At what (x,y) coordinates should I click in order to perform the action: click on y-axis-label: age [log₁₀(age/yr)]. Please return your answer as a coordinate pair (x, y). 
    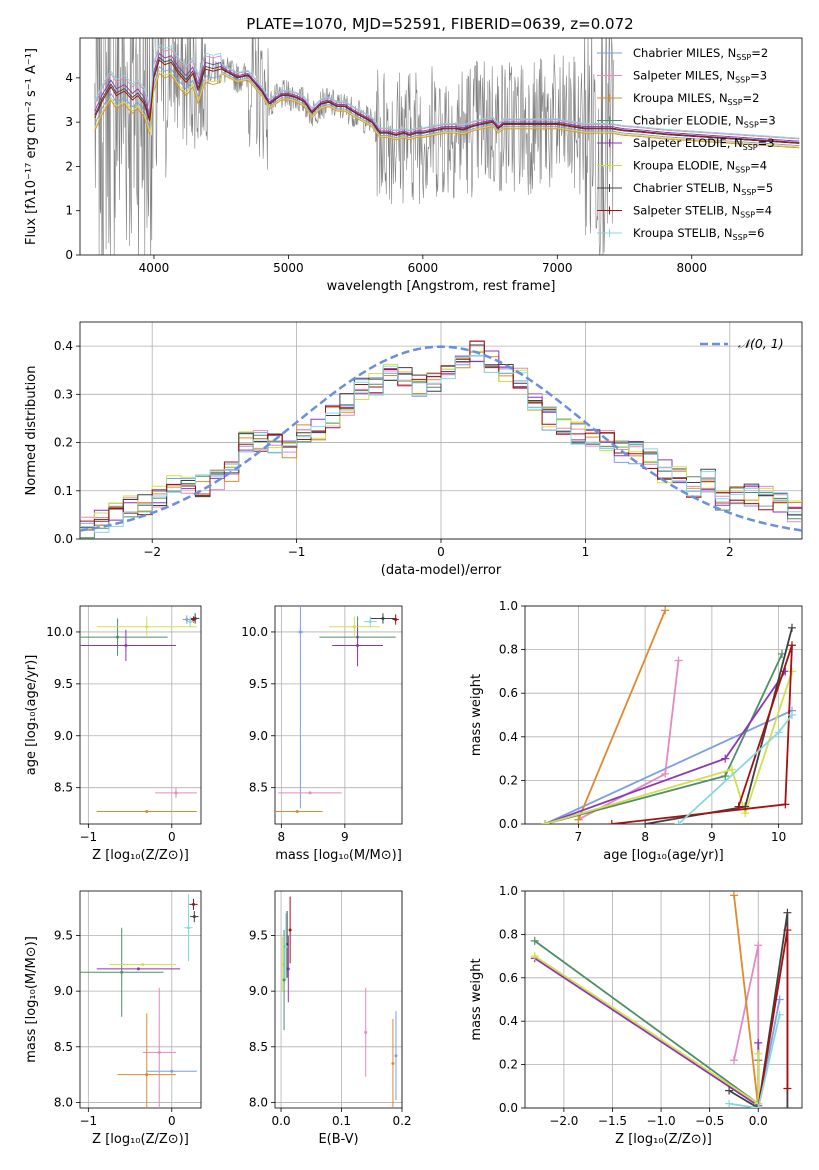
    Looking at the image, I should click on (31, 715).